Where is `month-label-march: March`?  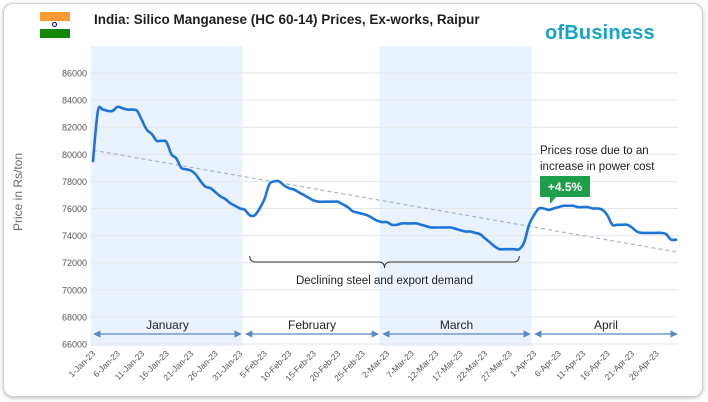
month-label-march: March is located at coordinates (456, 325).